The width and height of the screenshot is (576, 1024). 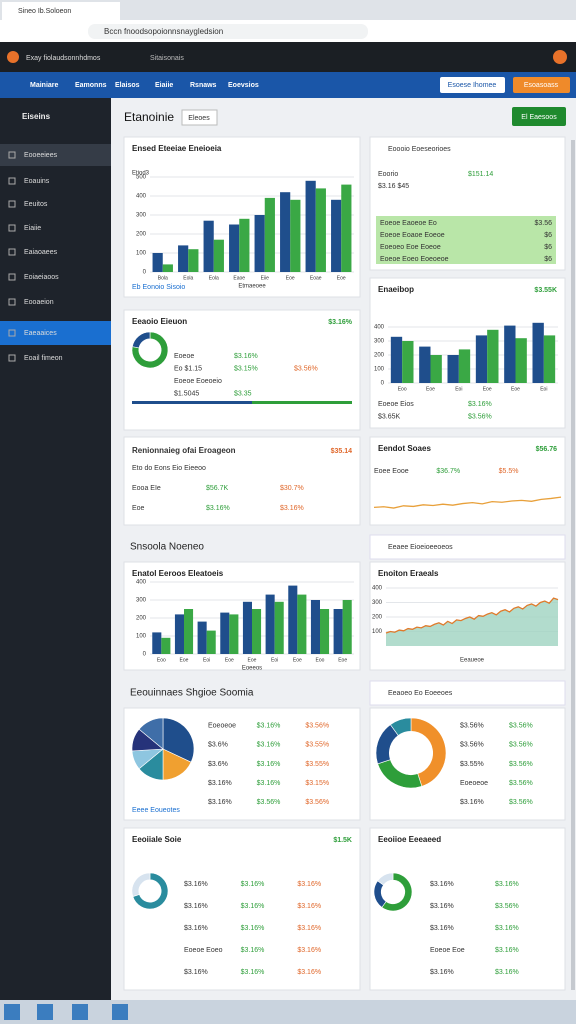 I want to click on panel-value: $35.14, so click(x=342, y=451).